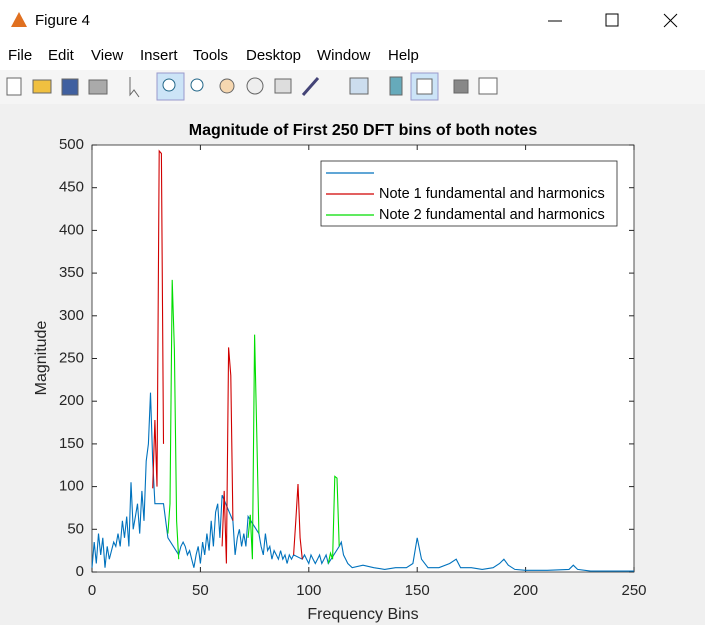 The height and width of the screenshot is (634, 705). Describe the element at coordinates (19, 19) in the screenshot. I see `app-icon` at that location.